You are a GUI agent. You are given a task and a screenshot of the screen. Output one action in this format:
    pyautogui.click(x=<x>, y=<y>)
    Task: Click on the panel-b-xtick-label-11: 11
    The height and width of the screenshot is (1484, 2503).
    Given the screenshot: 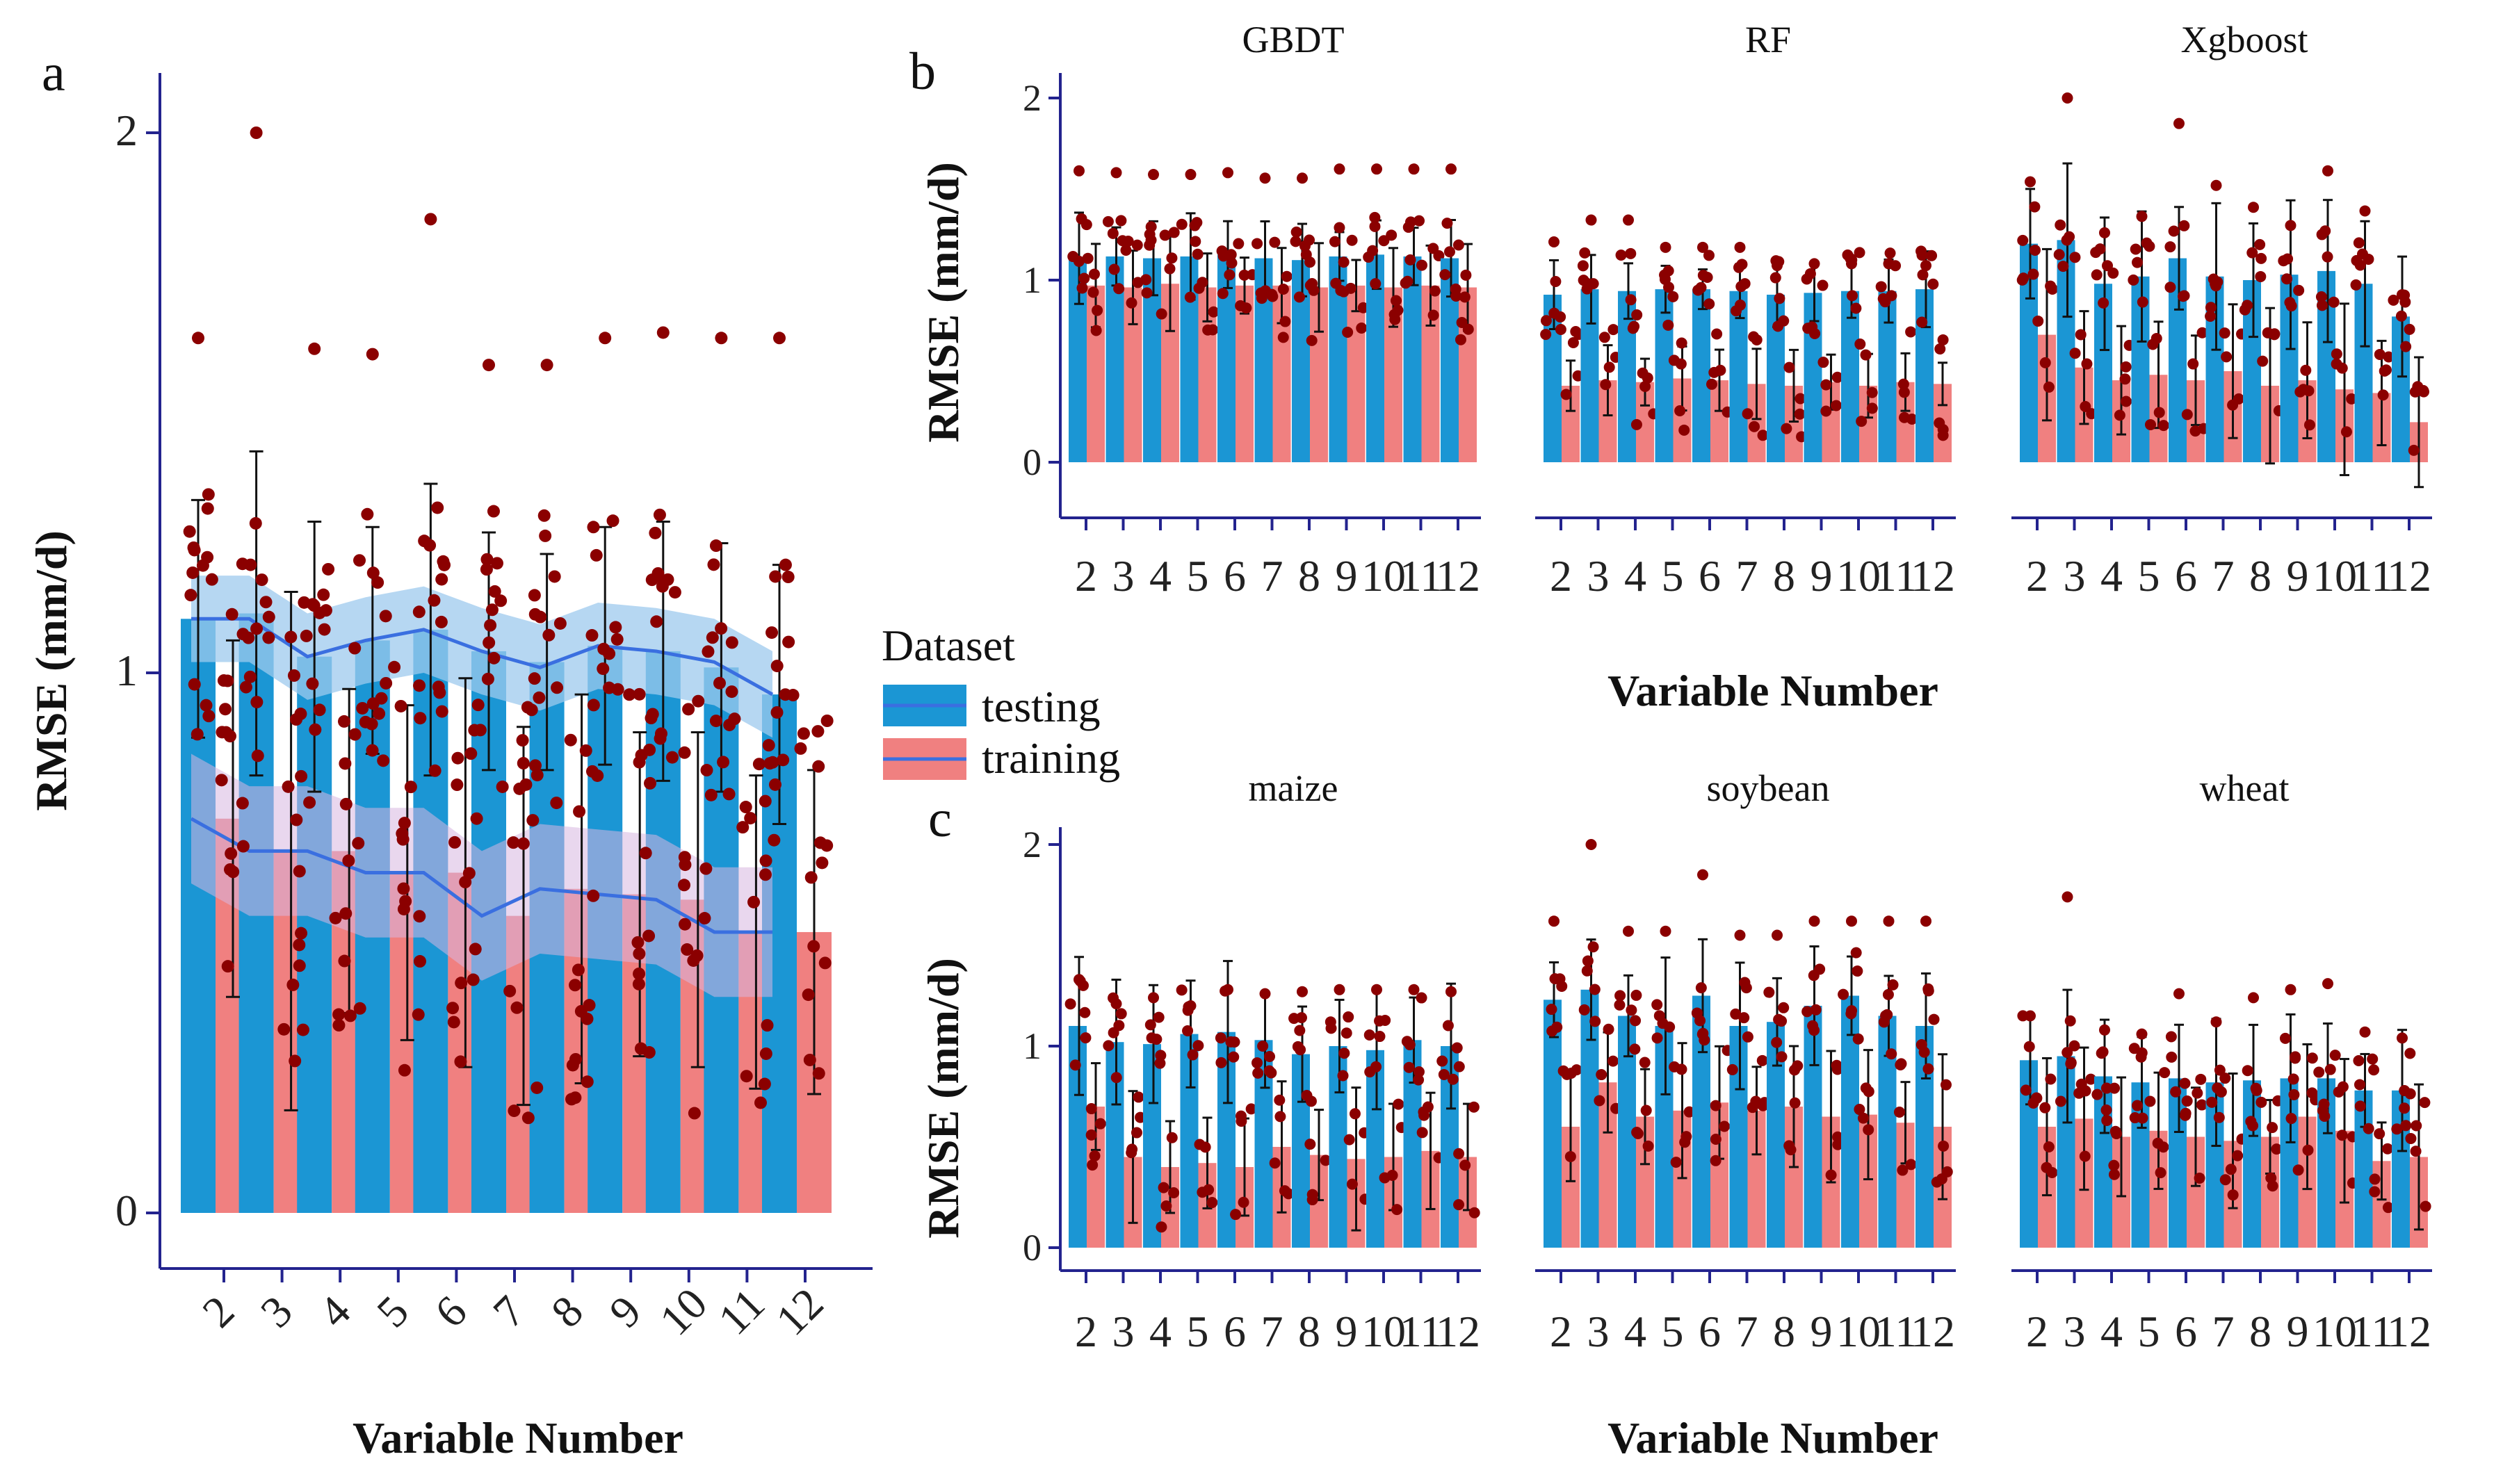 What is the action you would take?
    pyautogui.click(x=1421, y=576)
    